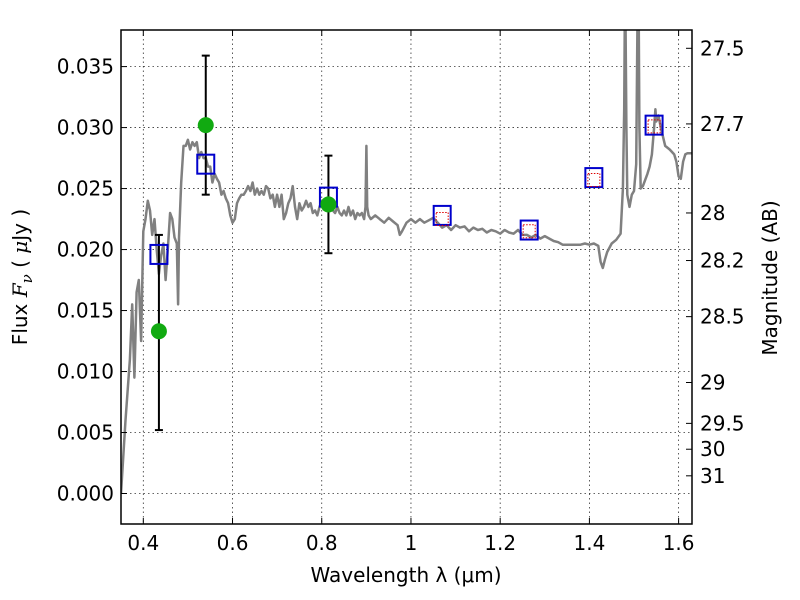 Image resolution: width=800 pixels, height=600 pixels. Describe the element at coordinates (20, 226) in the screenshot. I see `y-axis-label-part: Jy )` at that location.